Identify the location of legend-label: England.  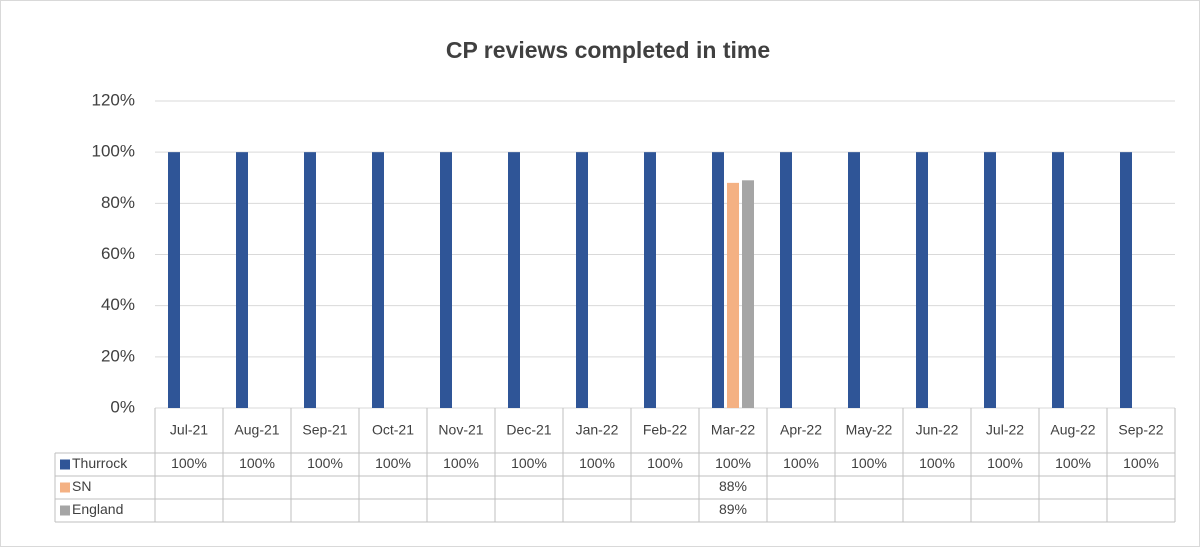
(97, 509).